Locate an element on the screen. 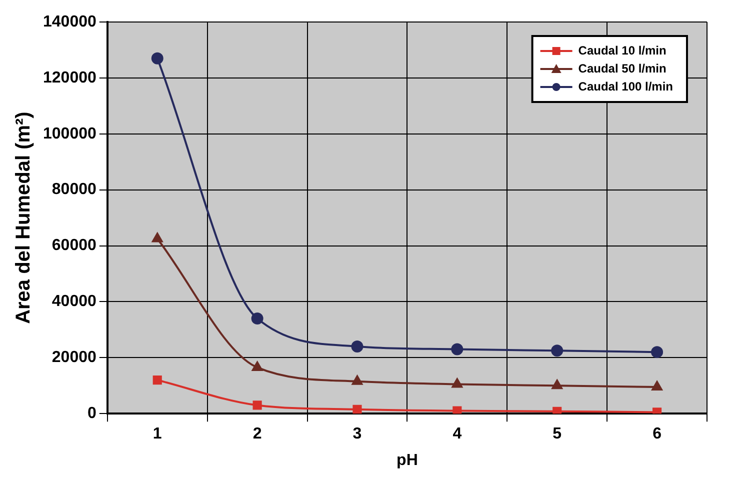 The height and width of the screenshot is (482, 745). y-tick-label: 20000 is located at coordinates (74, 357).